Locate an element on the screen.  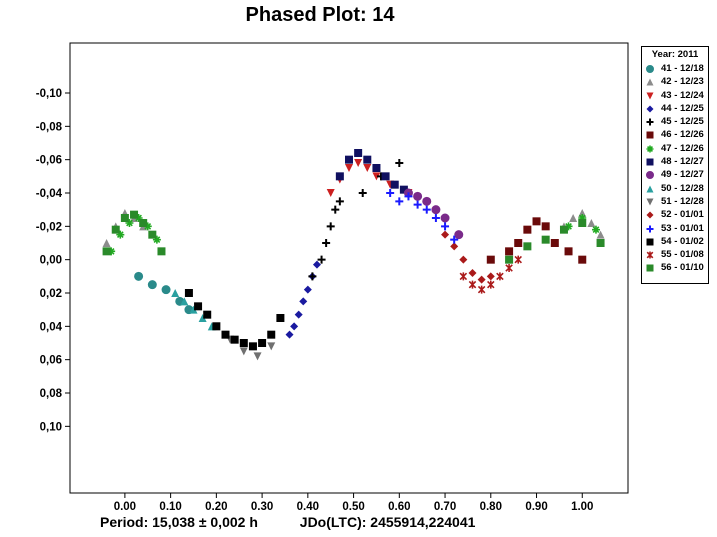
legend-entry: 50 - 12/28 is located at coordinates (675, 188).